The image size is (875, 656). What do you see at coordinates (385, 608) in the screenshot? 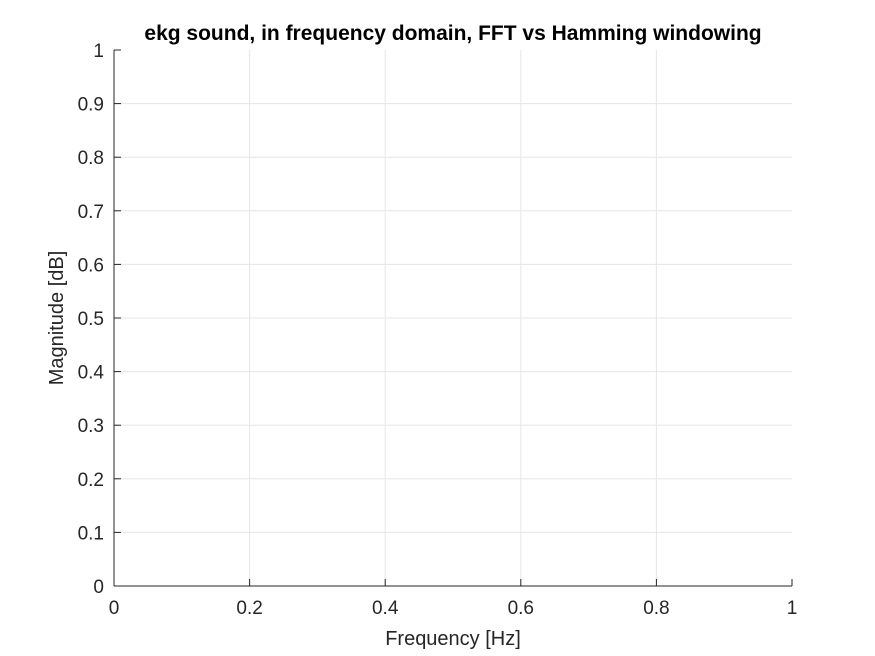
I see `x-tick-label: 0.4` at bounding box center [385, 608].